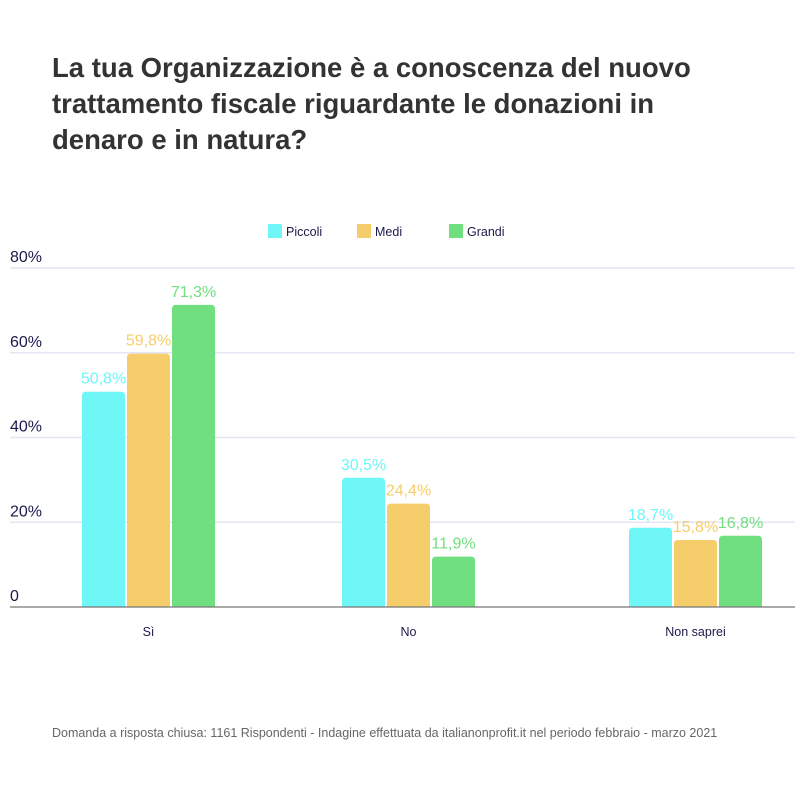  What do you see at coordinates (740, 523) in the screenshot?
I see `data-label: 16,8%` at bounding box center [740, 523].